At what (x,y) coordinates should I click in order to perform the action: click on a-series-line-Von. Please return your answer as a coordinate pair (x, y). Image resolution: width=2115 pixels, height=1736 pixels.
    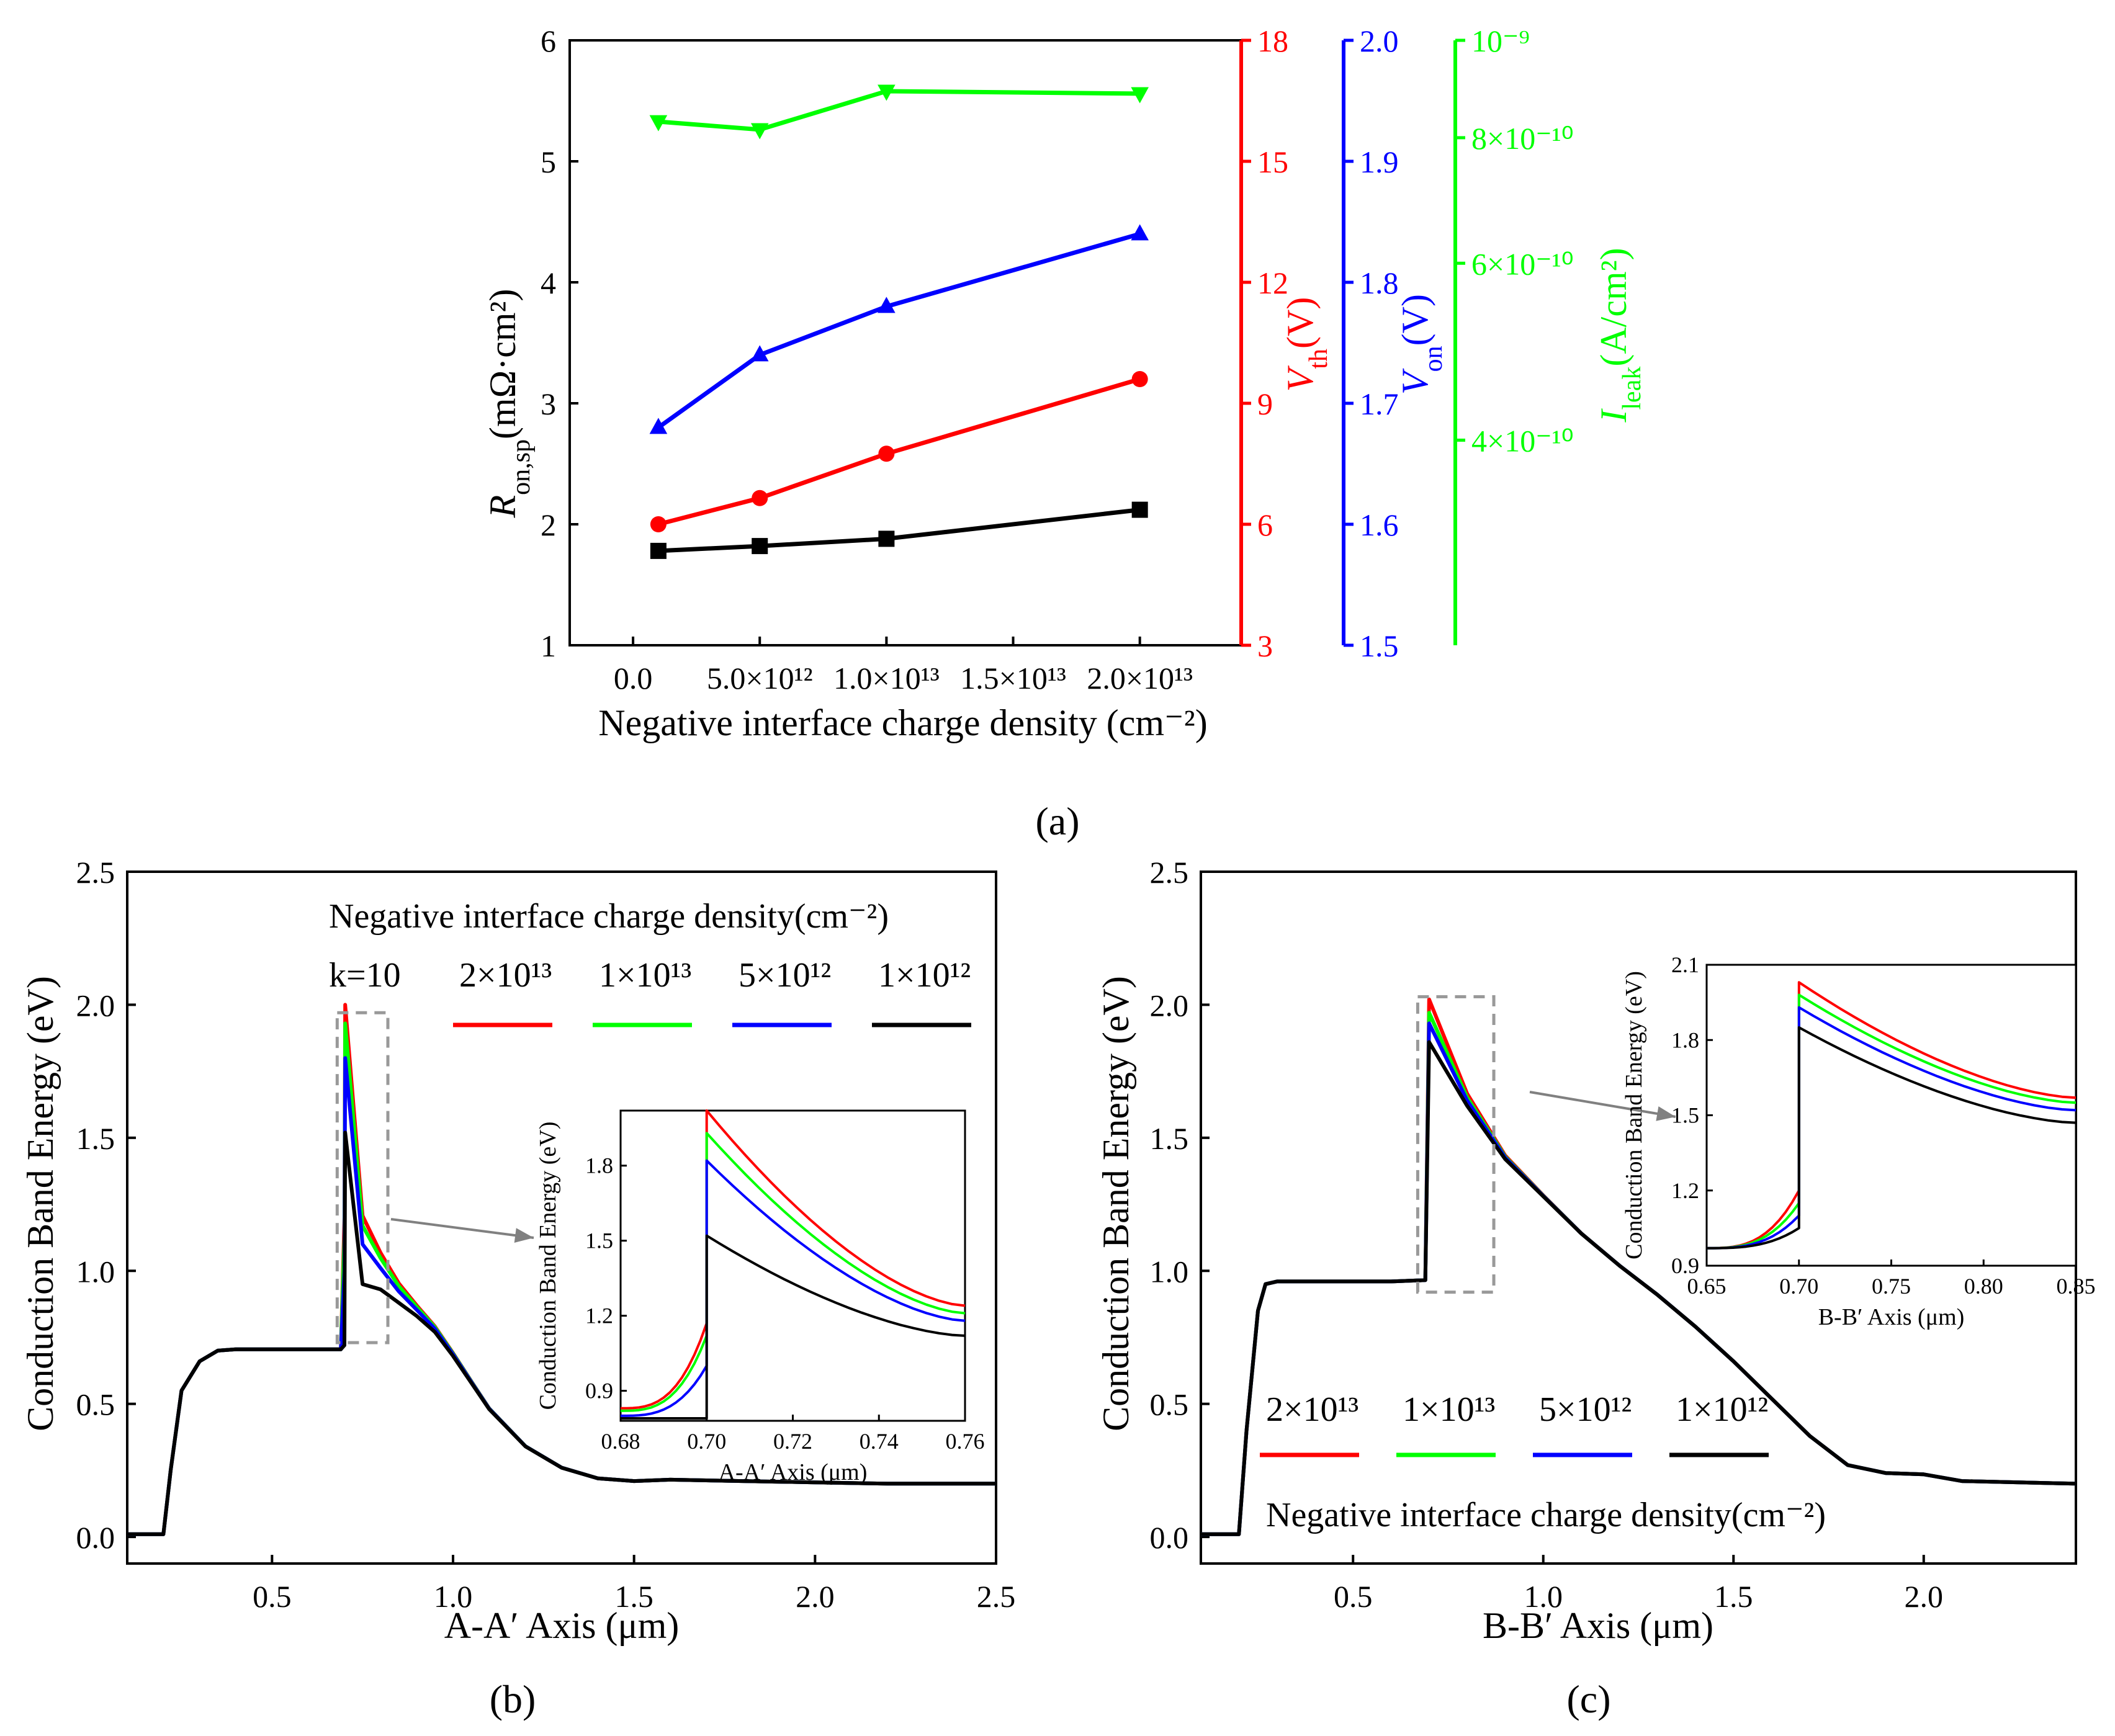
    Looking at the image, I should click on (899, 330).